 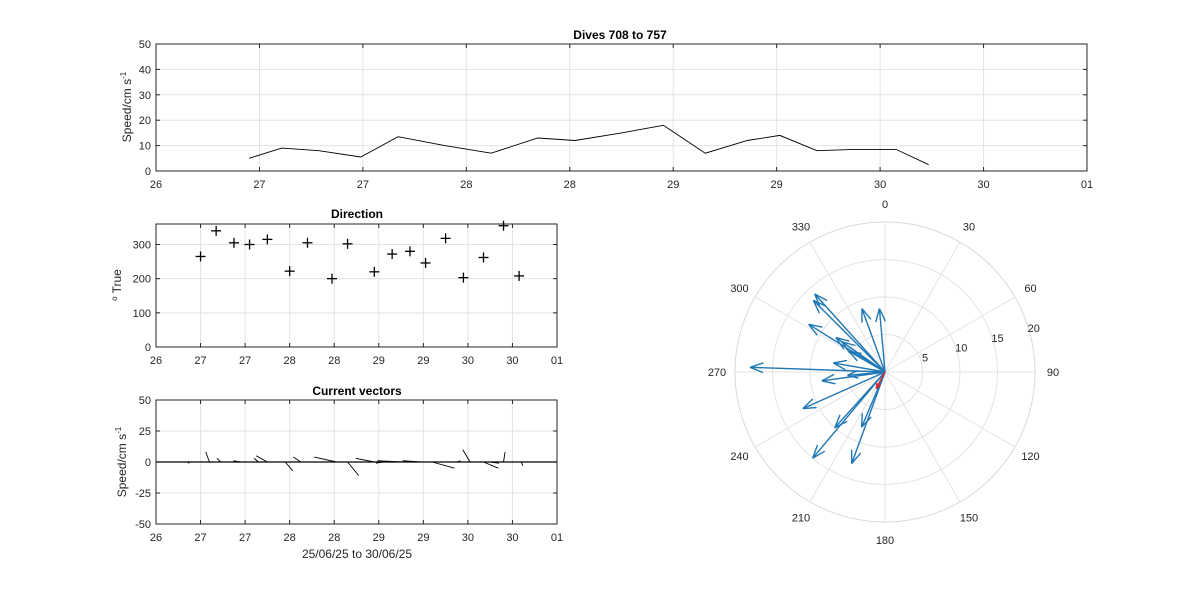 I want to click on speed-series-line, so click(x=588, y=145).